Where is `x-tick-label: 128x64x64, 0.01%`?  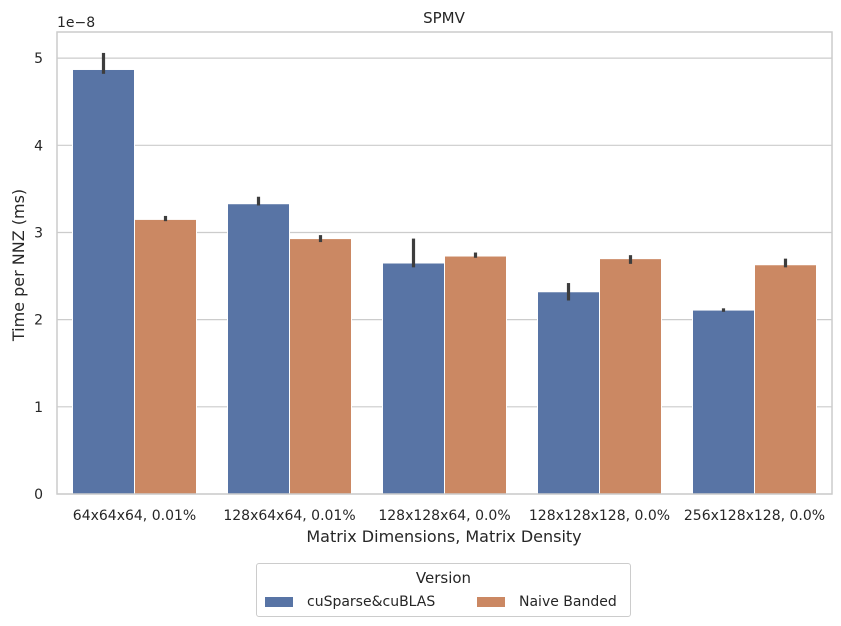
x-tick-label: 128x64x64, 0.01% is located at coordinates (289, 516).